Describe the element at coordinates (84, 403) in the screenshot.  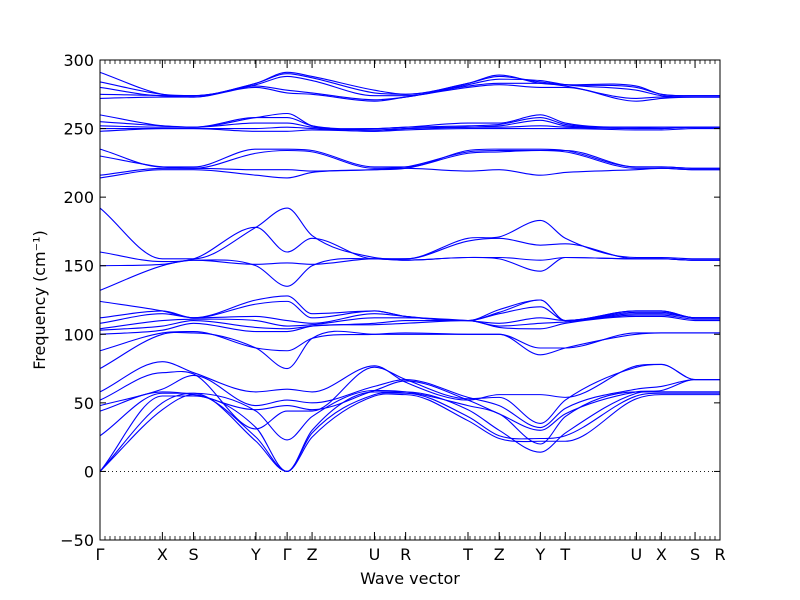
I see `y-tick-label: 50` at that location.